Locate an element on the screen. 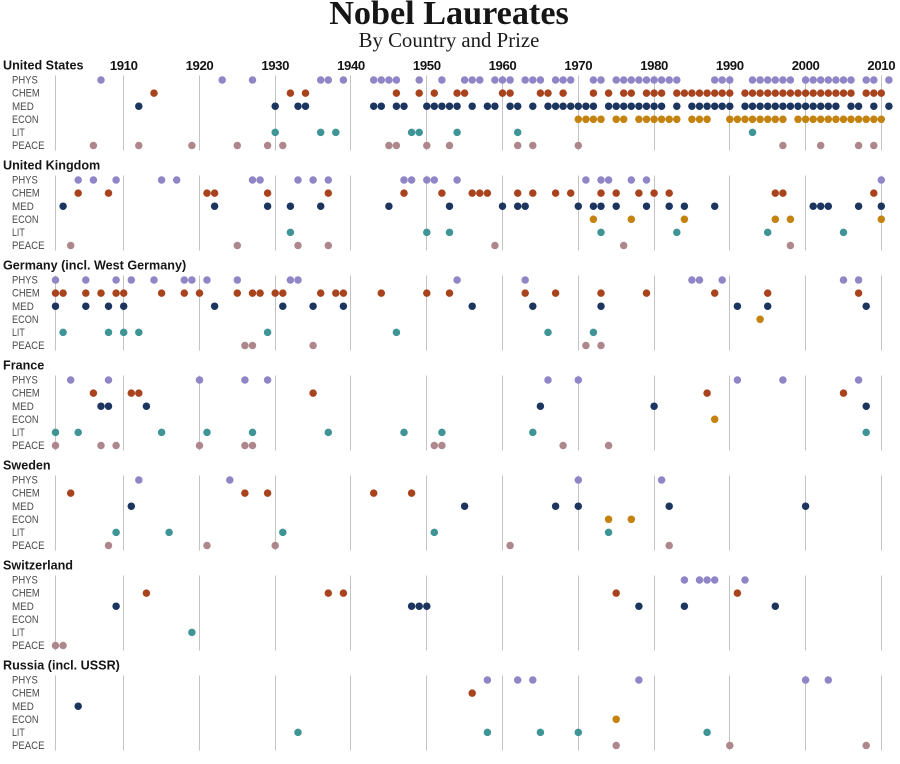 The height and width of the screenshot is (764, 900). svg-text: Nobel Laureates is located at coordinates (449, 16).